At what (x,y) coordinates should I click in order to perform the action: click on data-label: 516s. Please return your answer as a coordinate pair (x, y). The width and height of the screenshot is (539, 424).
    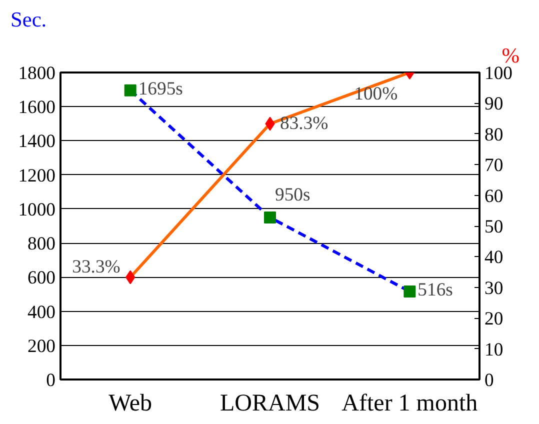
    Looking at the image, I should click on (435, 289).